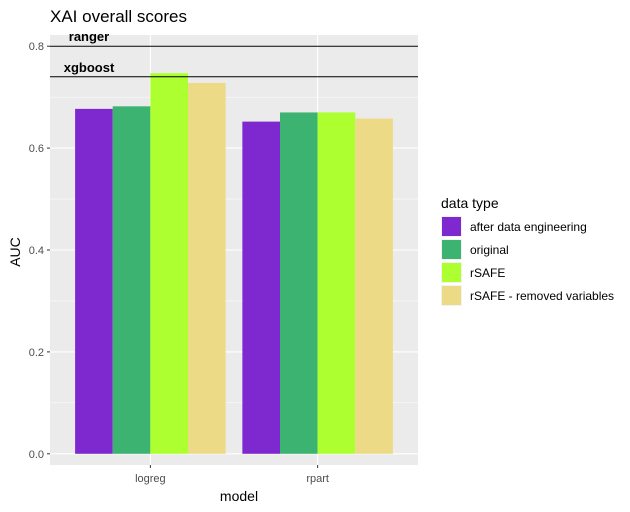  What do you see at coordinates (15, 252) in the screenshot?
I see `y-axis-title: AUC` at bounding box center [15, 252].